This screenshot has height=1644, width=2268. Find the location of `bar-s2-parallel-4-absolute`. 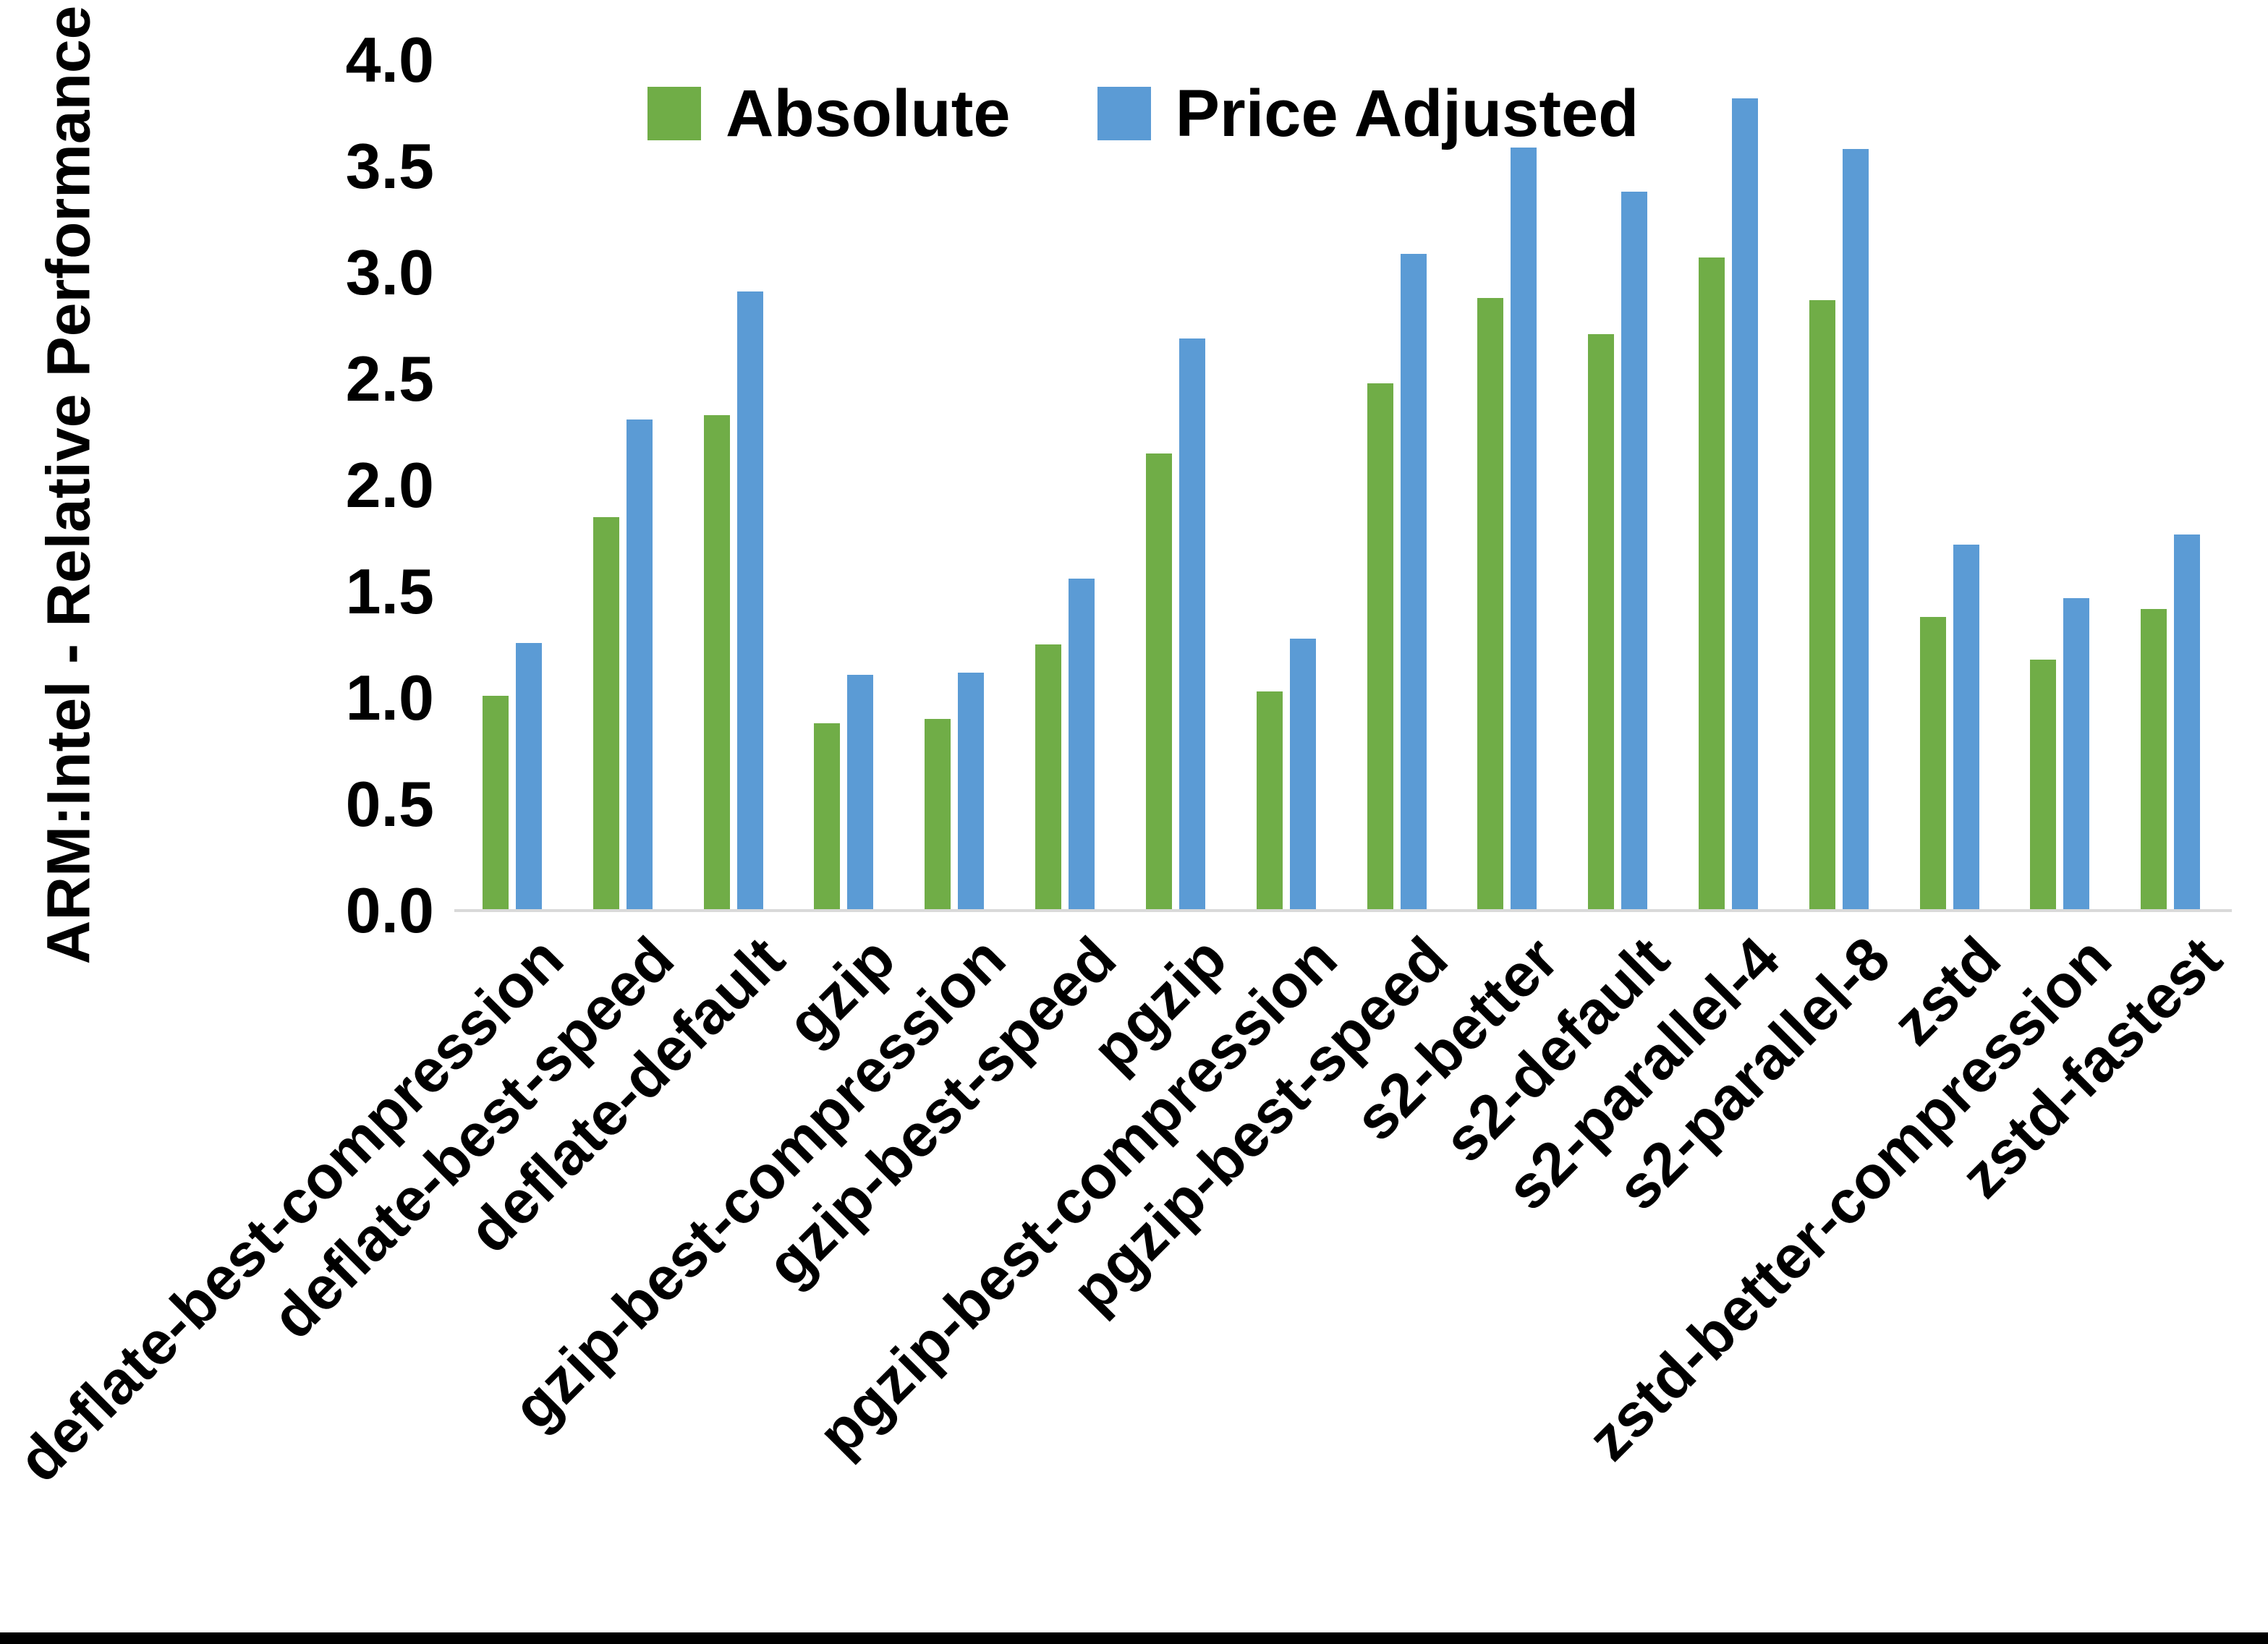

bar-s2-parallel-4-absolute is located at coordinates (1712, 583).